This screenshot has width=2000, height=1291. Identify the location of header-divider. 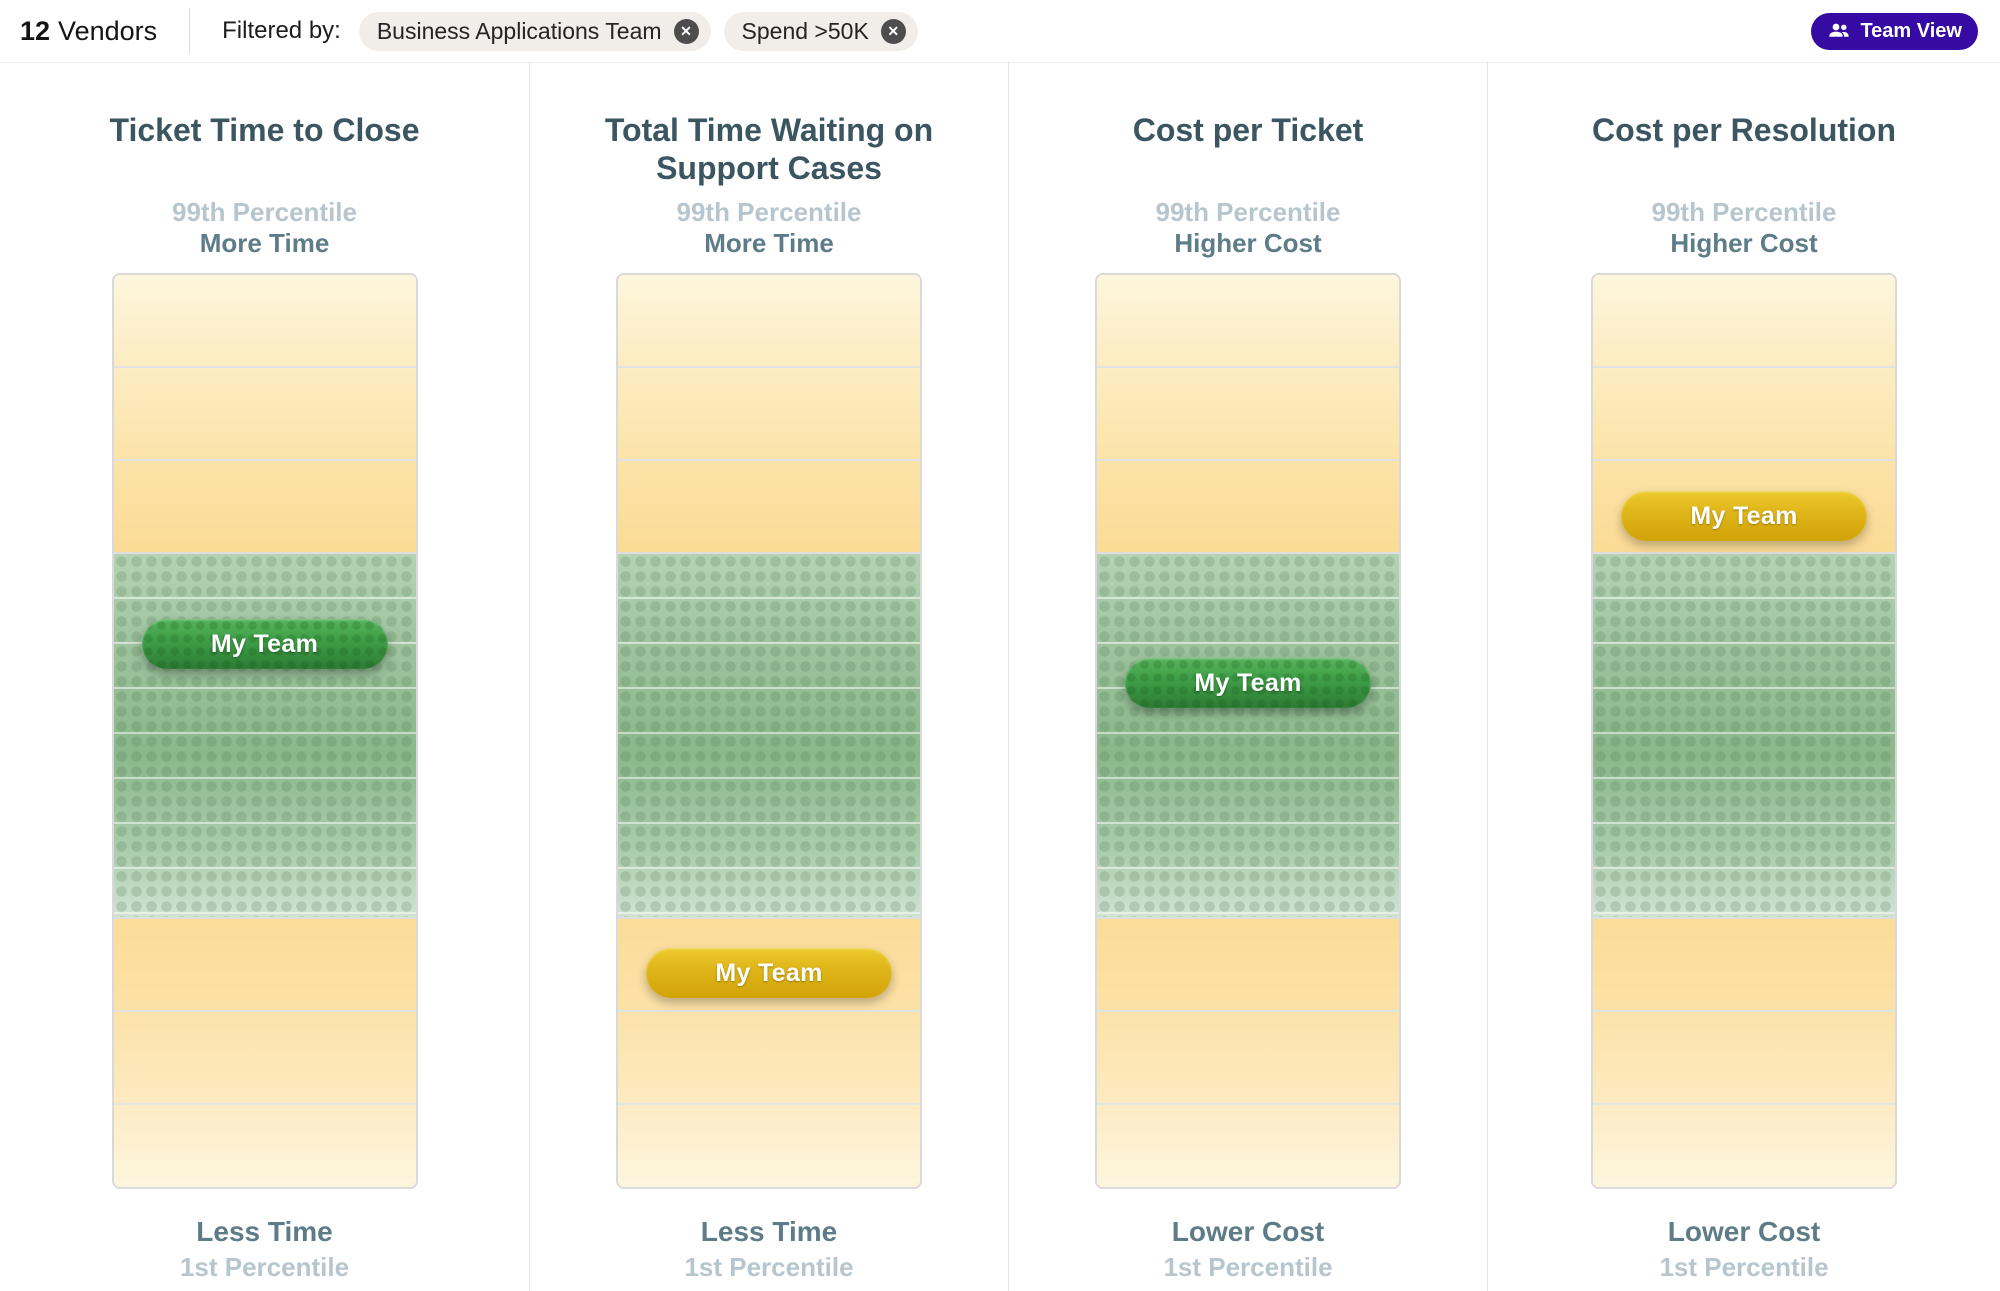
(190, 31).